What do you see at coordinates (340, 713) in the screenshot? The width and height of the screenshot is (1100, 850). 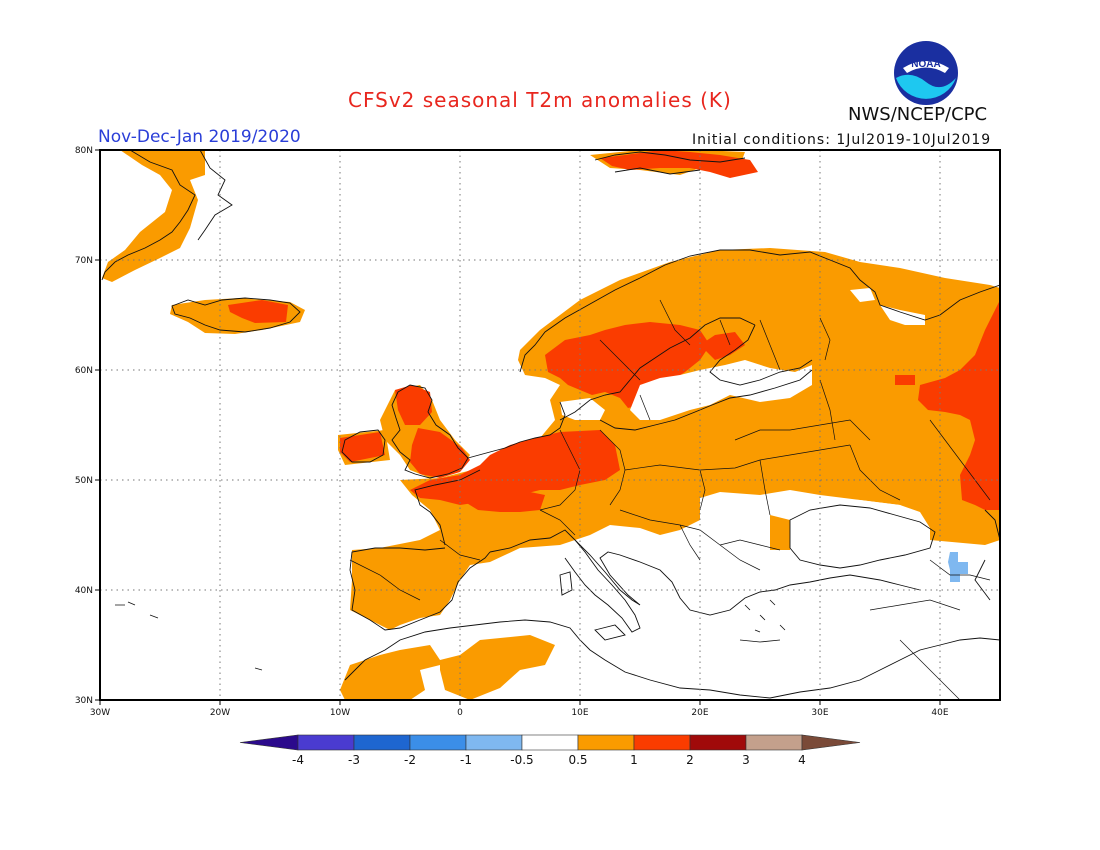 I see `lon-label: 10W` at bounding box center [340, 713].